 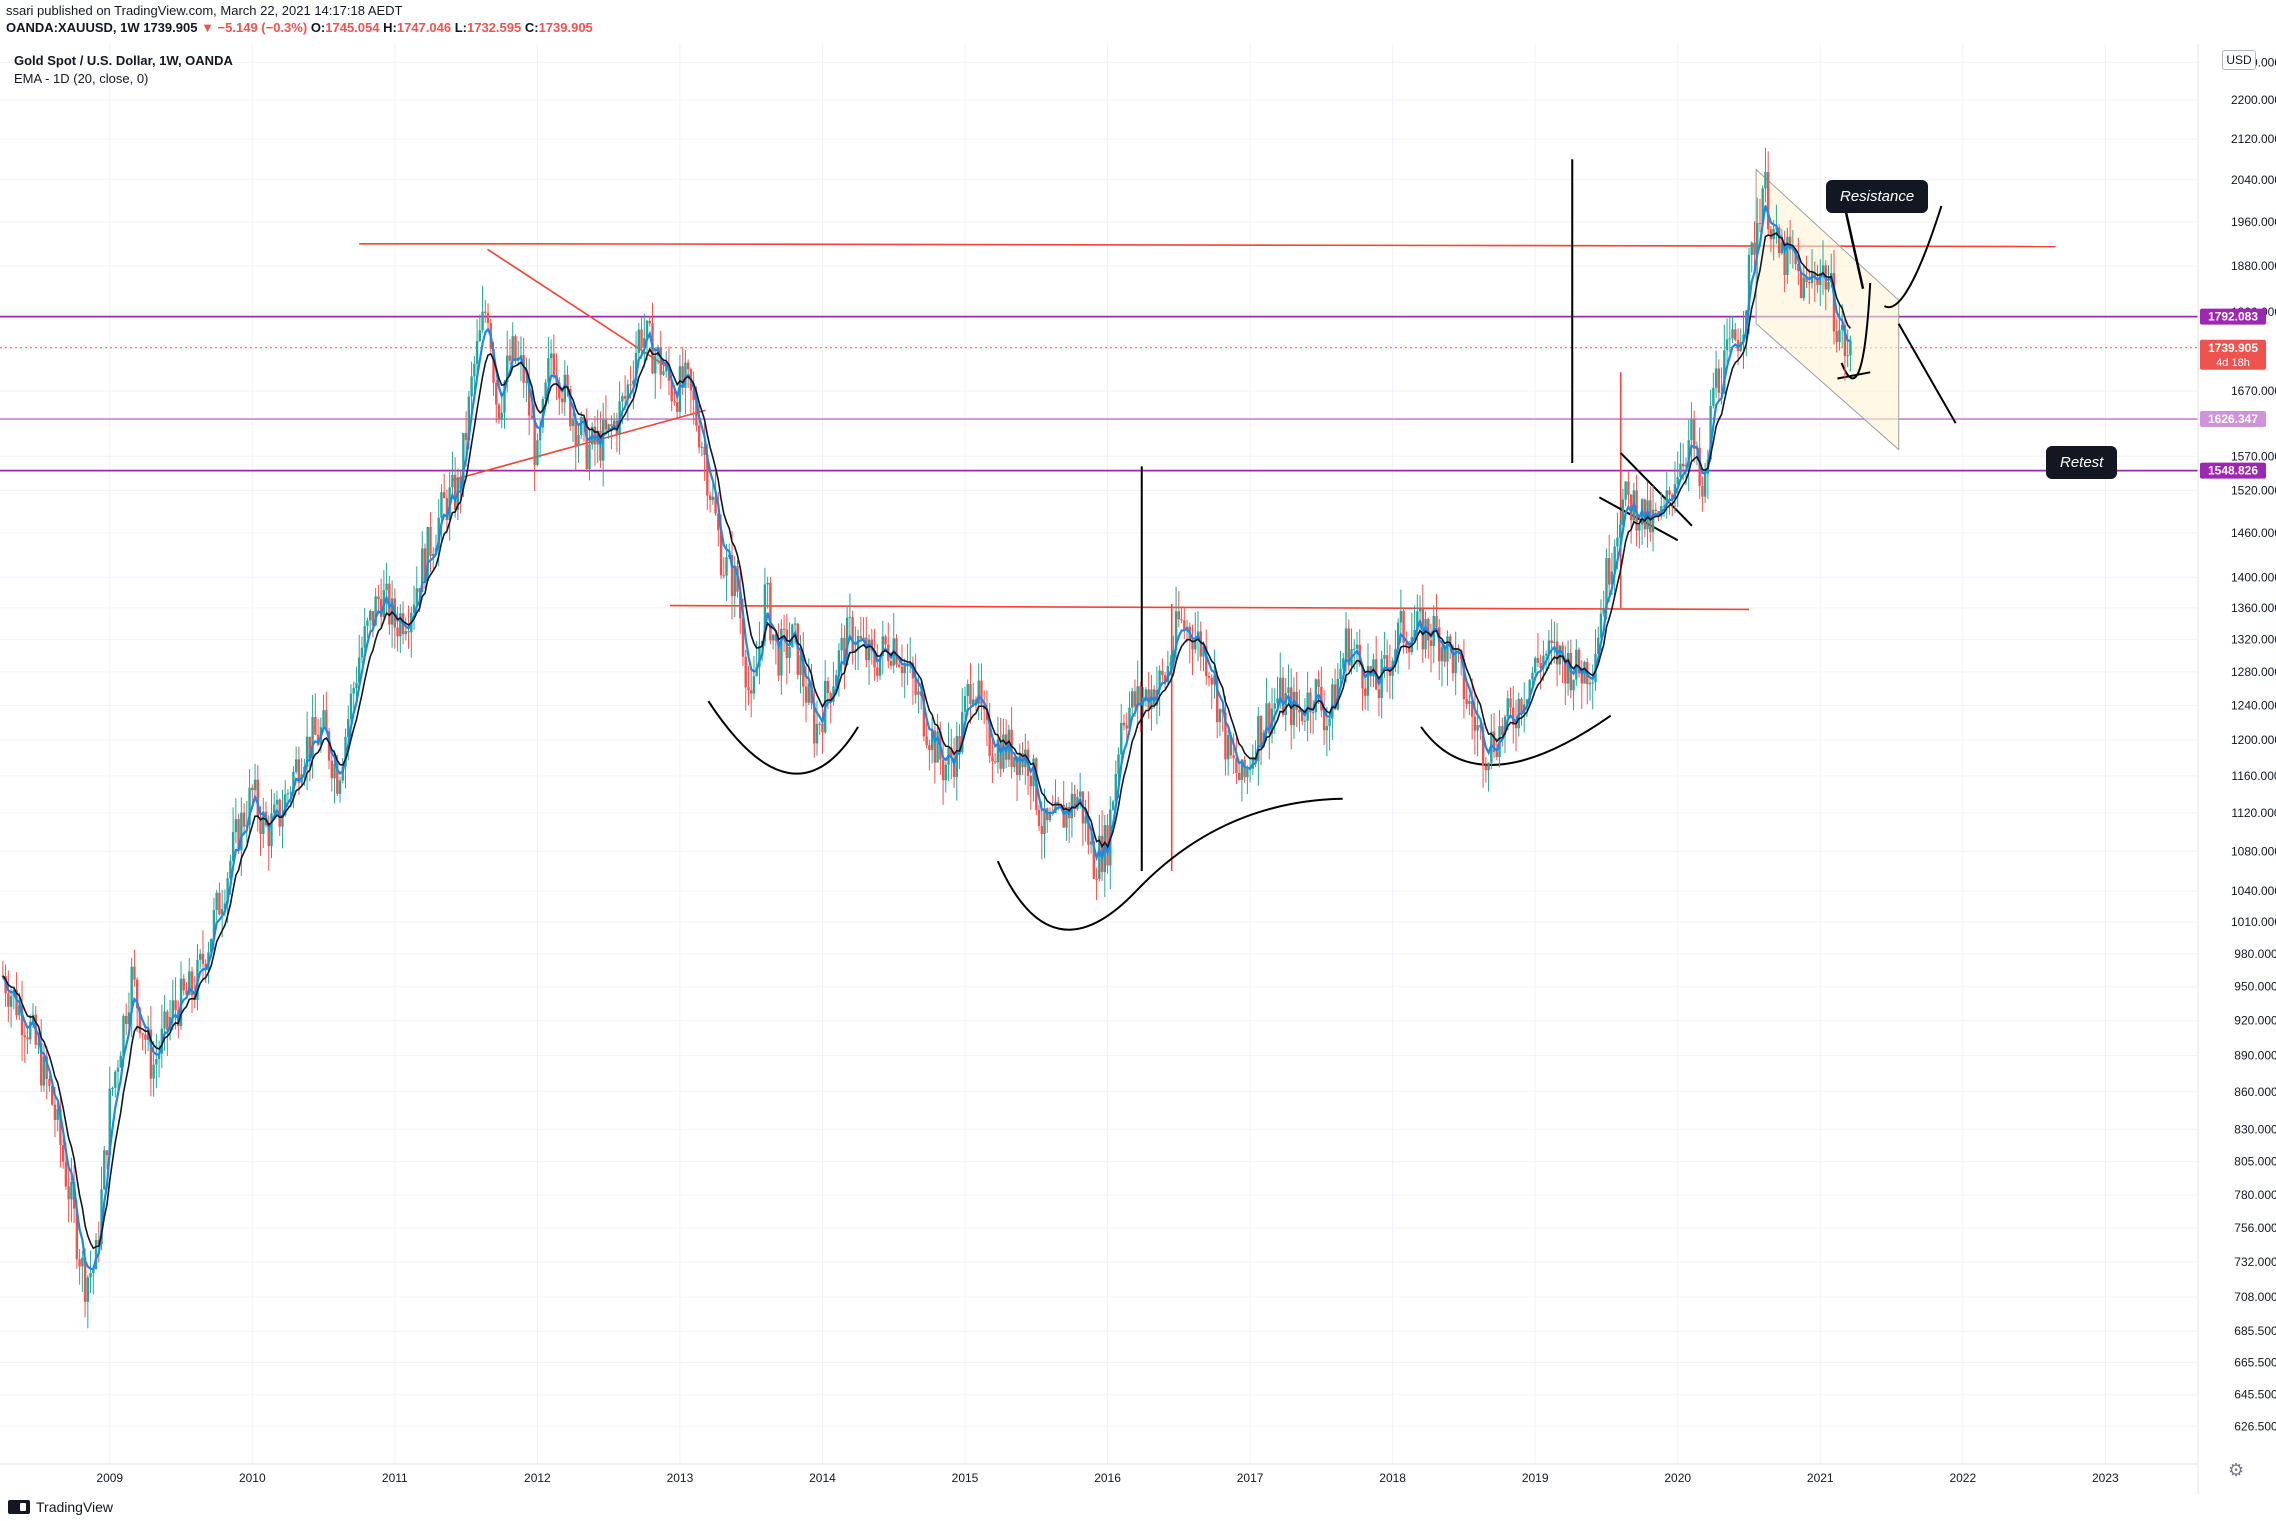 I want to click on price-tick-label: 1400.000, so click(x=2253, y=577).